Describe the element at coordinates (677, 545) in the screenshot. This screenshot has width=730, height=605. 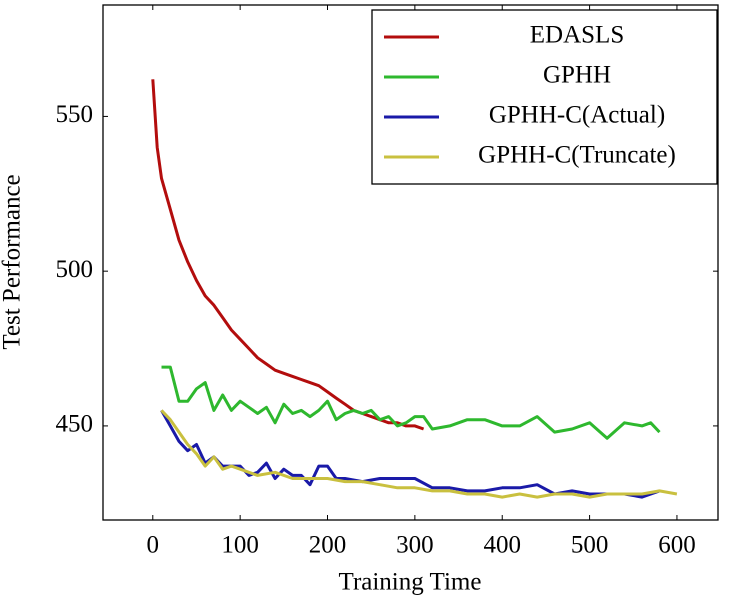
I see `x-tick-label: 600` at that location.